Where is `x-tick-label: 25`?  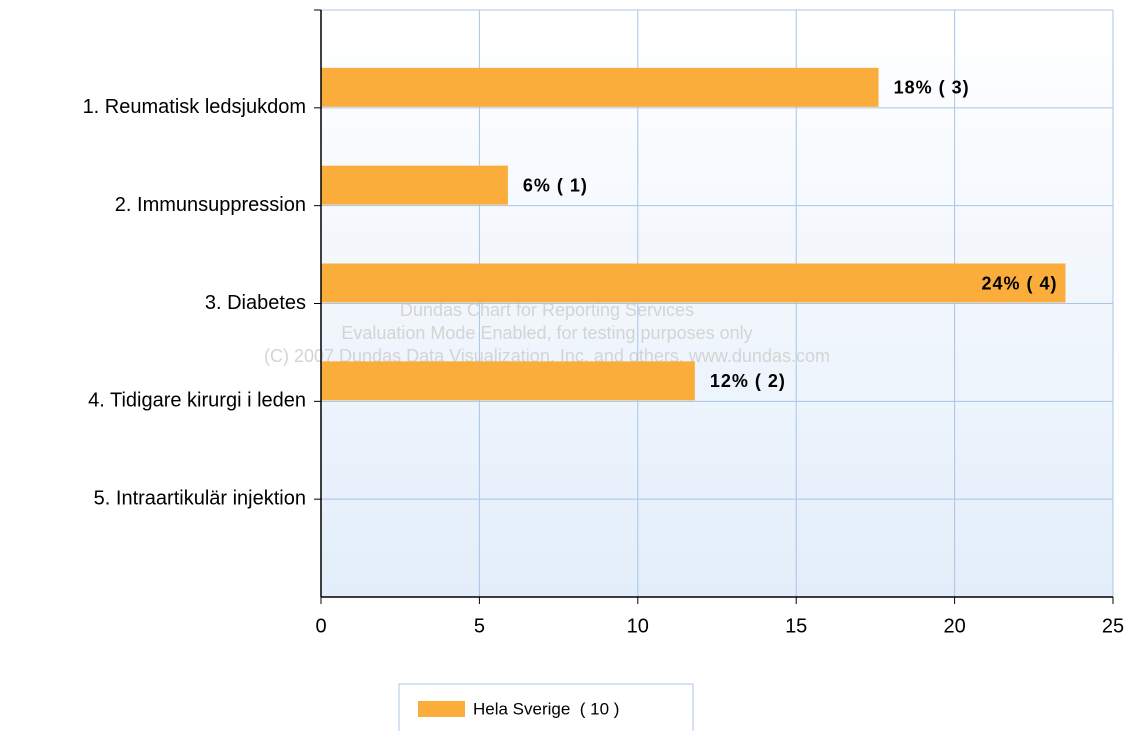 x-tick-label: 25 is located at coordinates (1113, 626).